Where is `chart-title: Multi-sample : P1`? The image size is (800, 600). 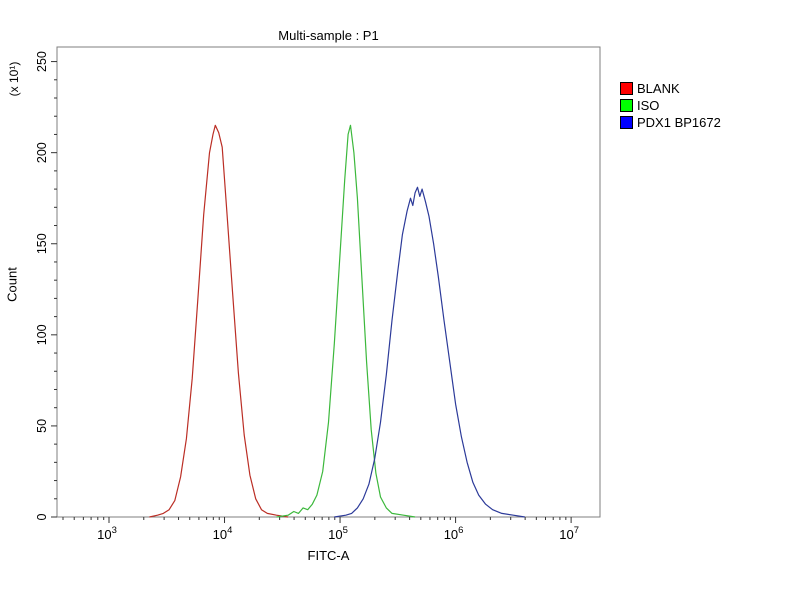
chart-title: Multi-sample : P1 is located at coordinates (328, 35).